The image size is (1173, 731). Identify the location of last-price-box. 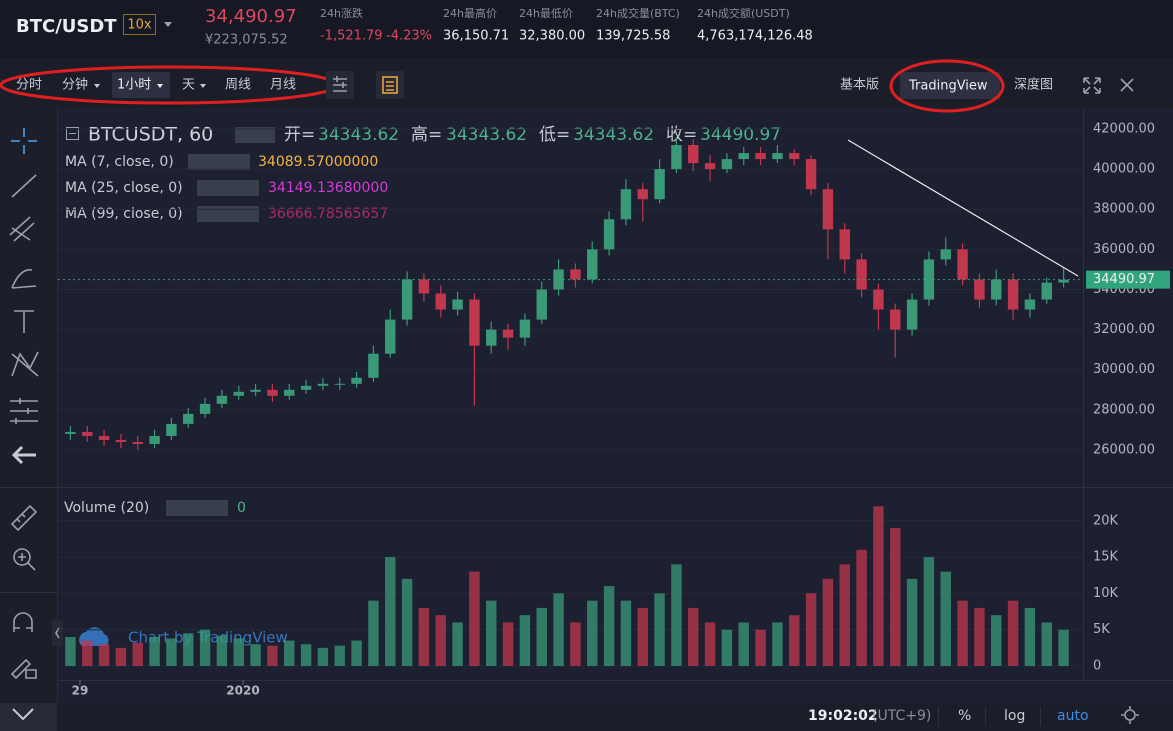
(1128, 279).